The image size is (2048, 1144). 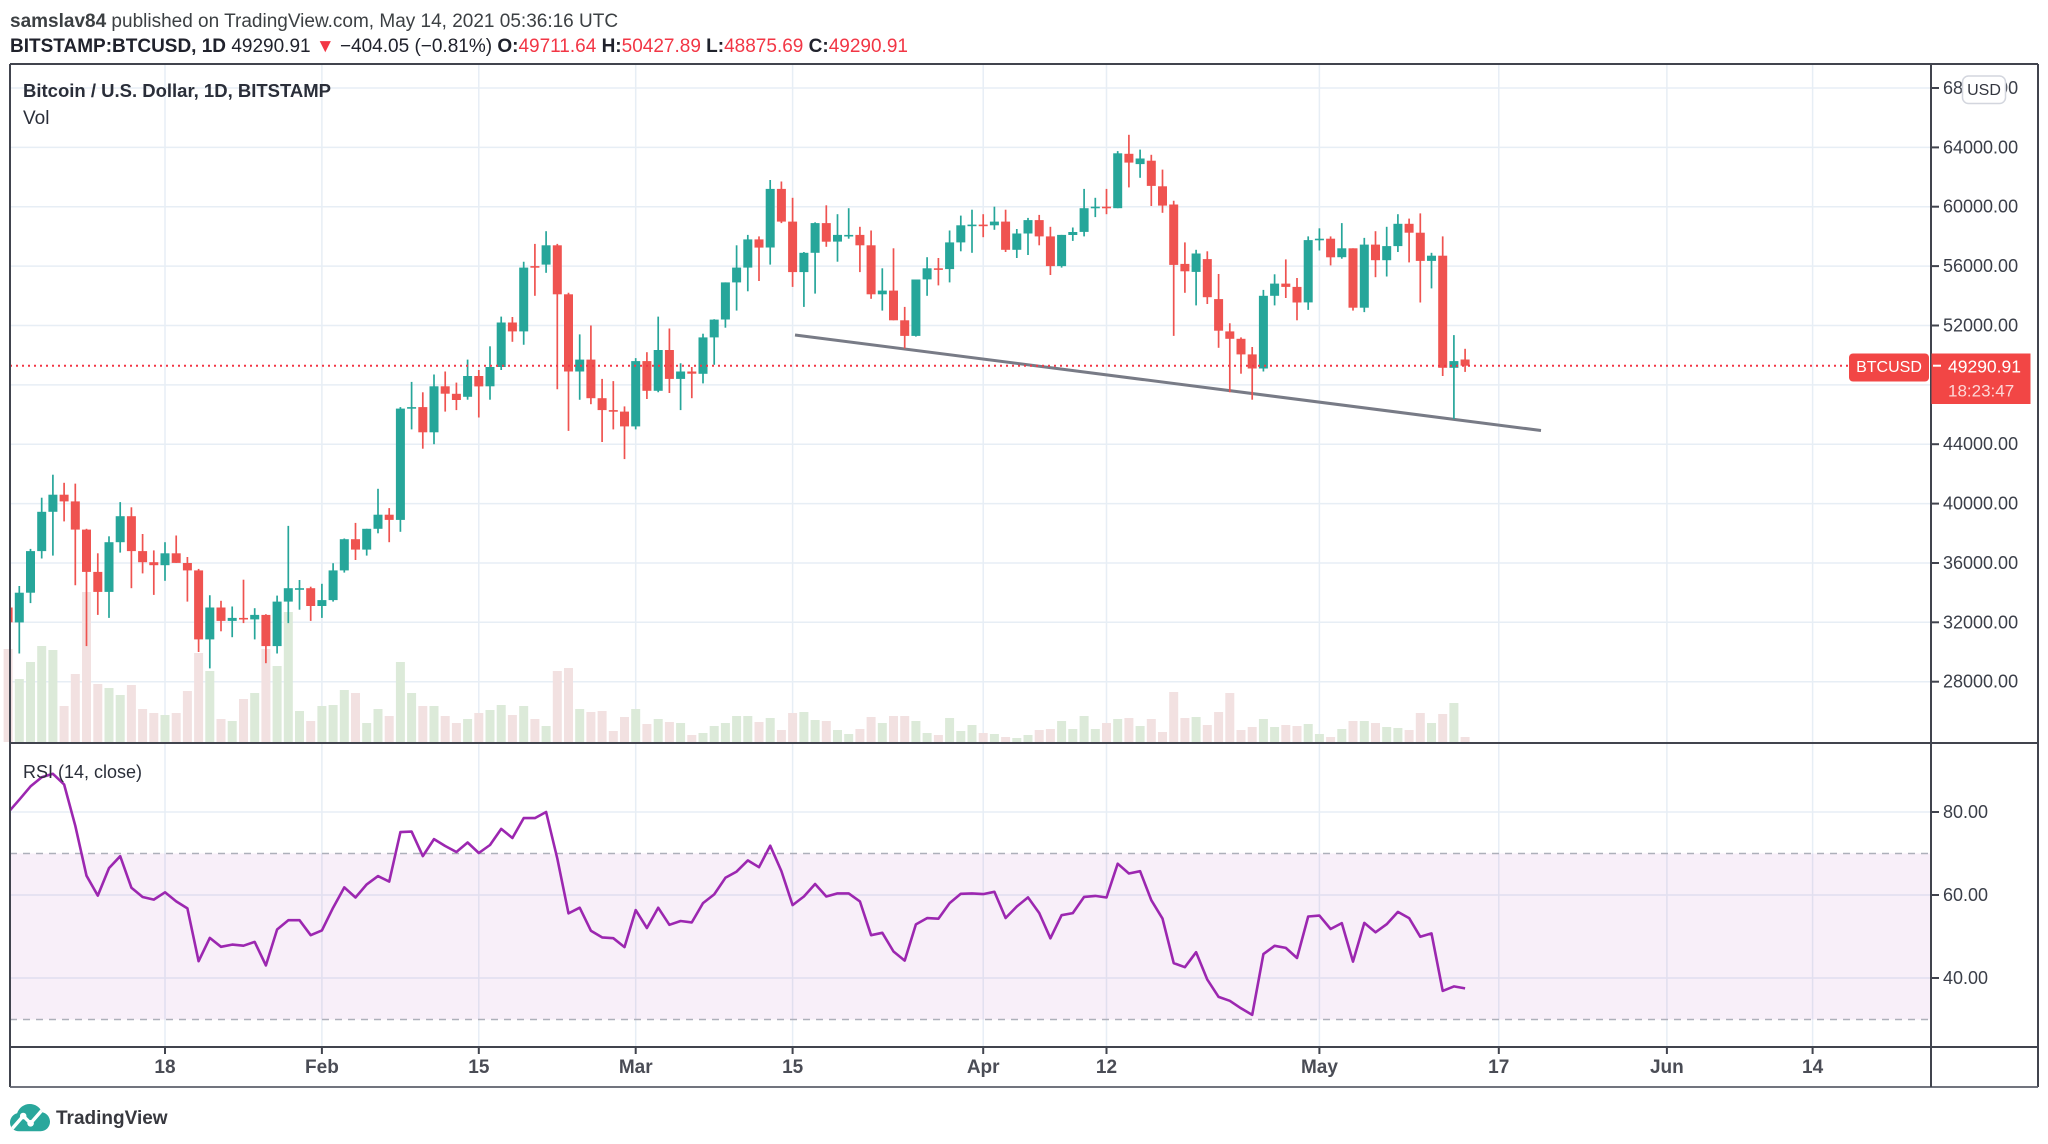 I want to click on svg-text: 32000.00, so click(x=1980, y=622).